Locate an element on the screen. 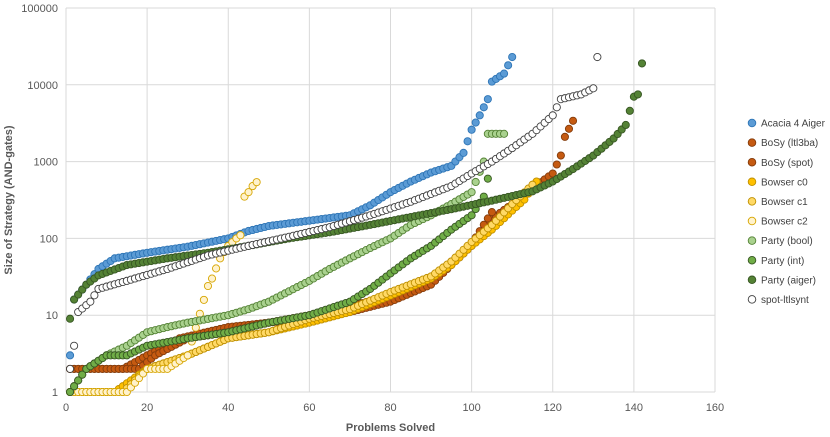 The height and width of the screenshot is (437, 830). legend-label: Bowser c1 is located at coordinates (784, 202).